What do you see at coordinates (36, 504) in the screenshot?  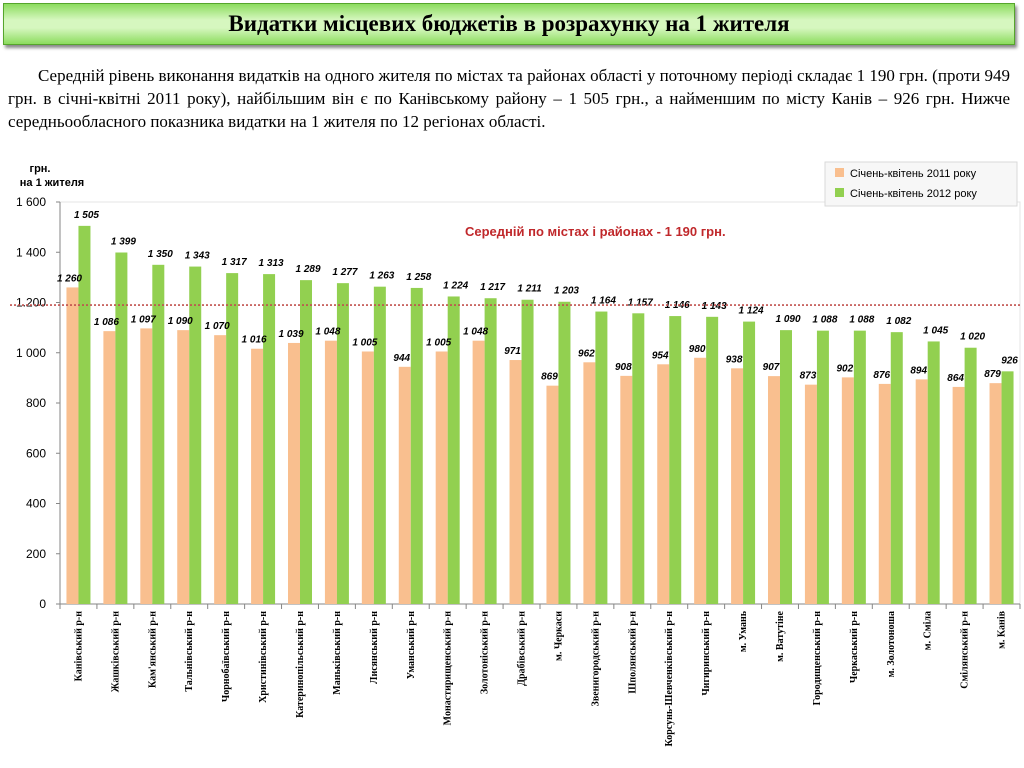 I see `y-tick-label: 400` at bounding box center [36, 504].